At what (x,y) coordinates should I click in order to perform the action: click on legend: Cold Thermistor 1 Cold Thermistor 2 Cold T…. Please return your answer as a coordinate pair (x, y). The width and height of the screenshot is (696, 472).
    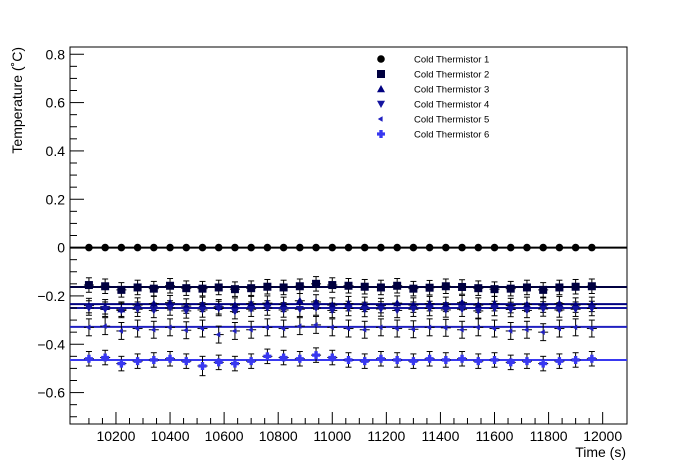
    Looking at the image, I should click on (433, 98).